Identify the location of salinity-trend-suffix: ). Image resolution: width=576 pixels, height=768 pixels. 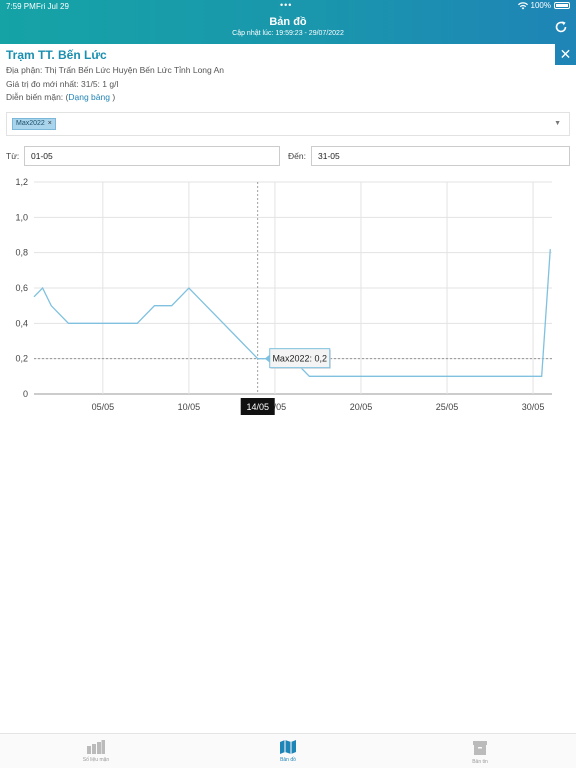
(112, 97).